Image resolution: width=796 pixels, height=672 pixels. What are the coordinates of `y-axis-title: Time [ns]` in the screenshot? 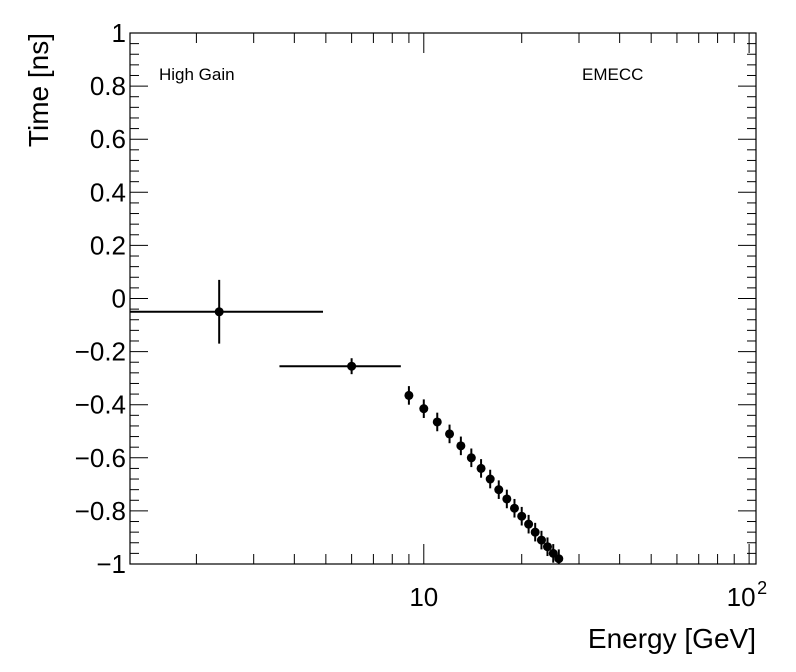 It's located at (38, 90).